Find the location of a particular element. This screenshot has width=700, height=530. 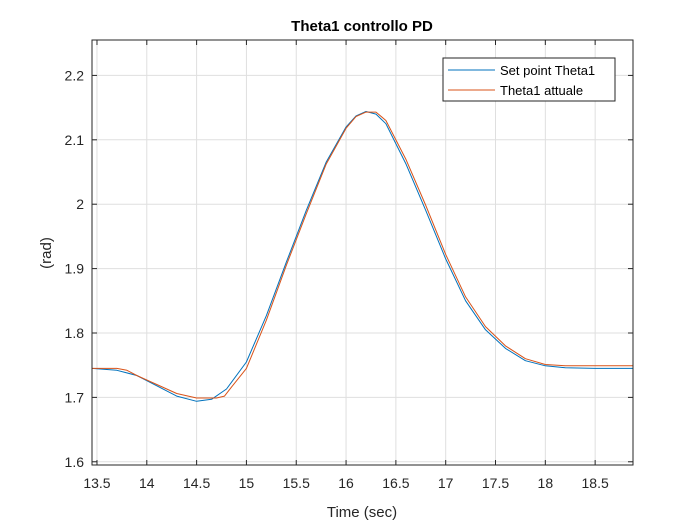

y-axis-label: (rad) is located at coordinates (46, 253).